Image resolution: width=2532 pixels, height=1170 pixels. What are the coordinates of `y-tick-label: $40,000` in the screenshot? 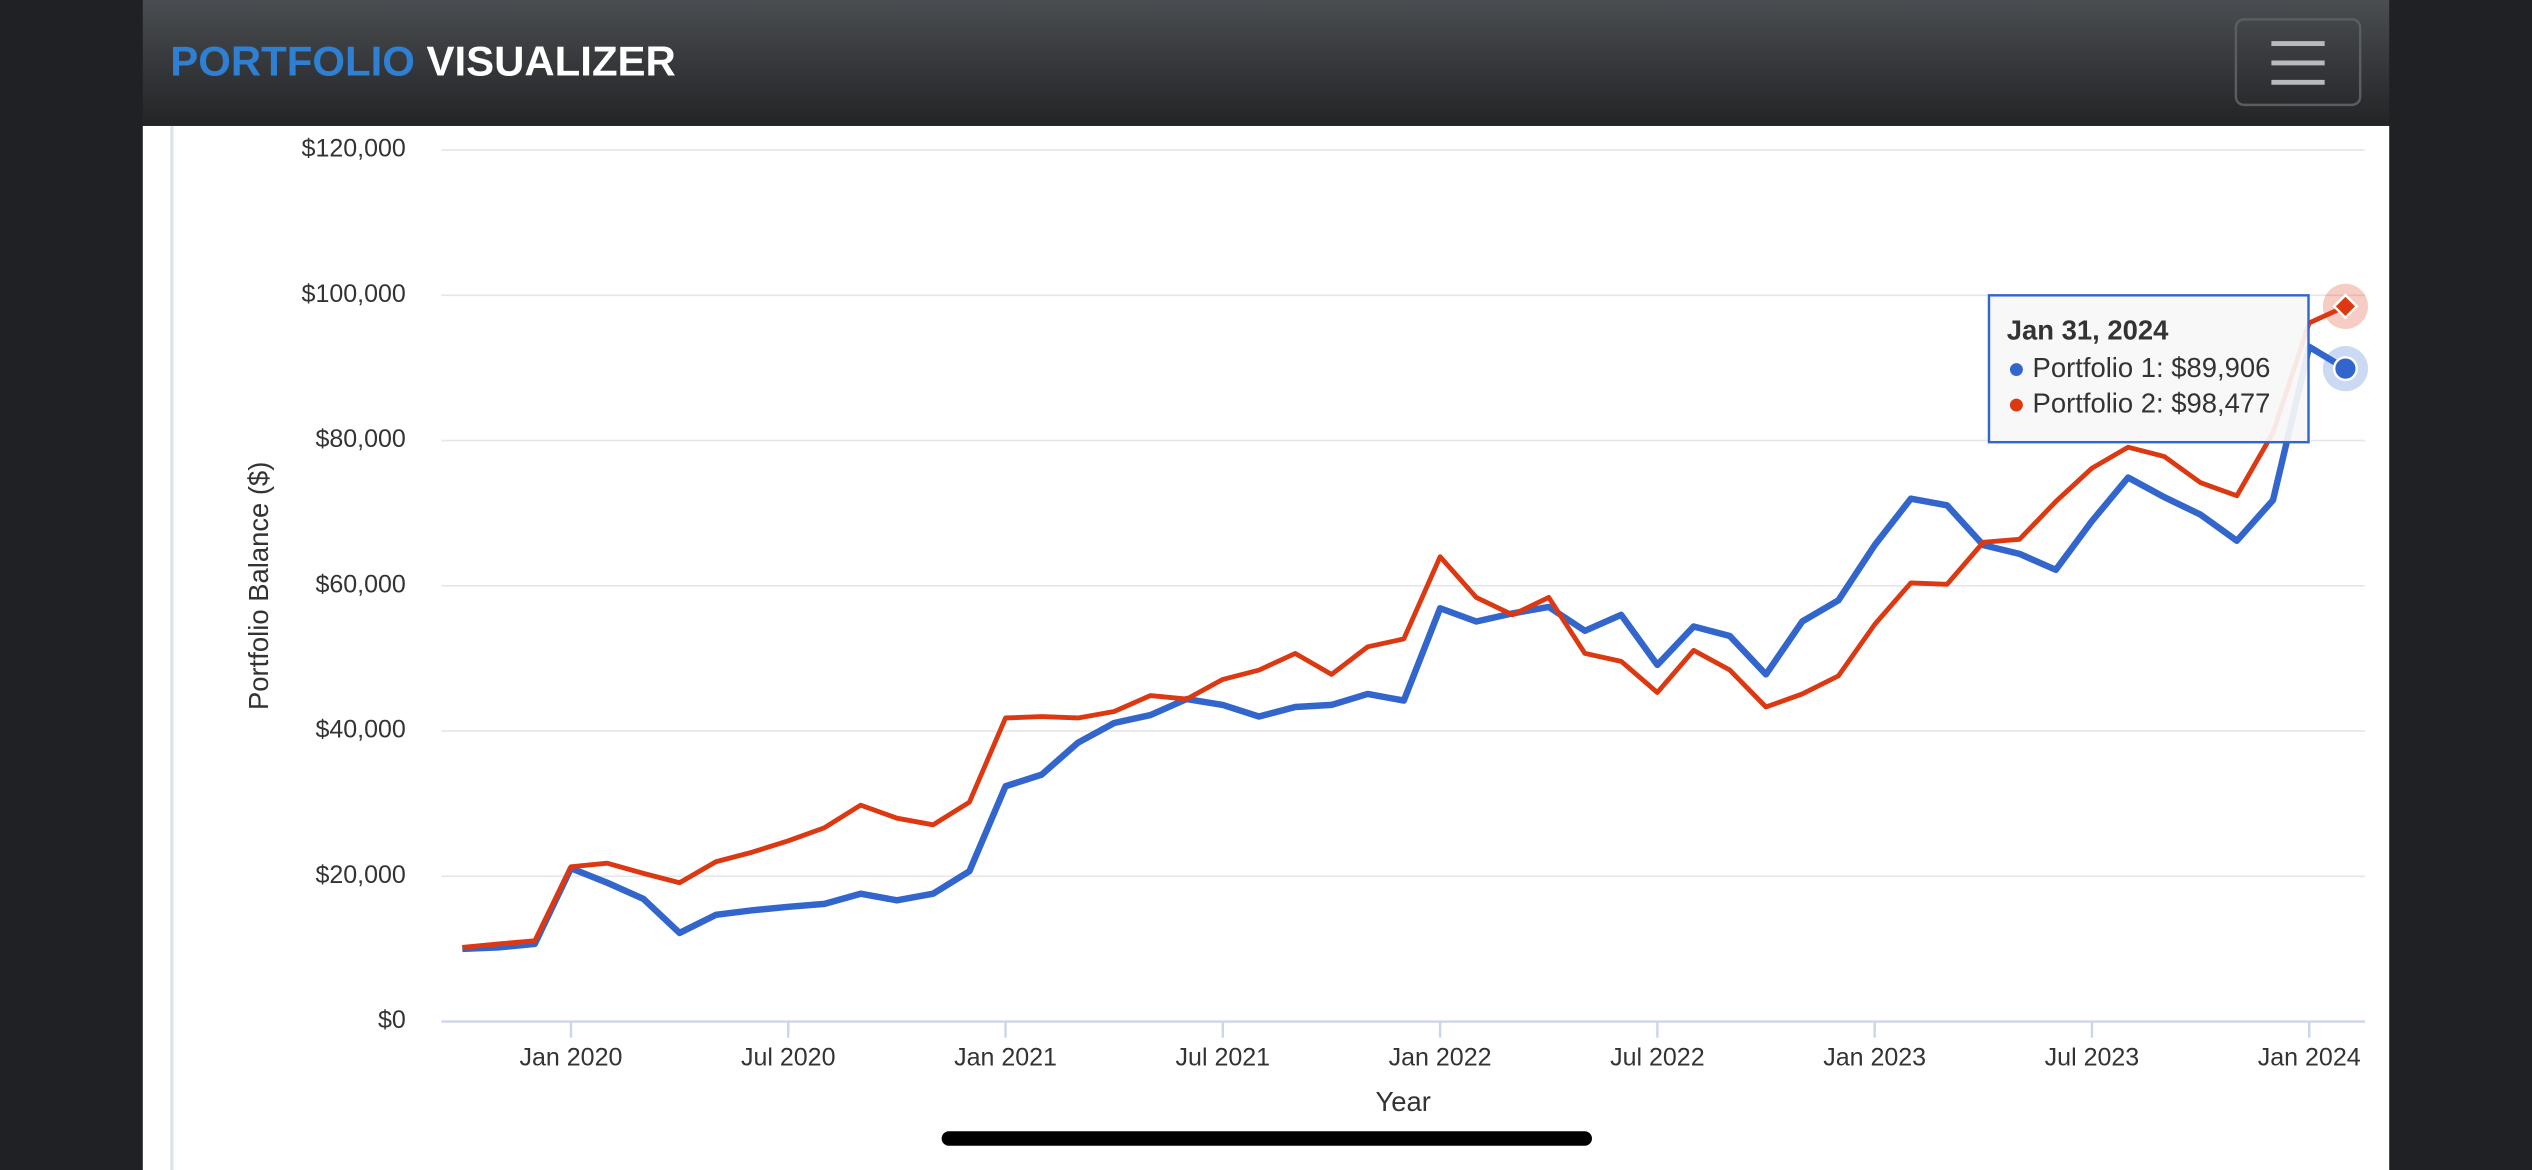 It's located at (360, 730).